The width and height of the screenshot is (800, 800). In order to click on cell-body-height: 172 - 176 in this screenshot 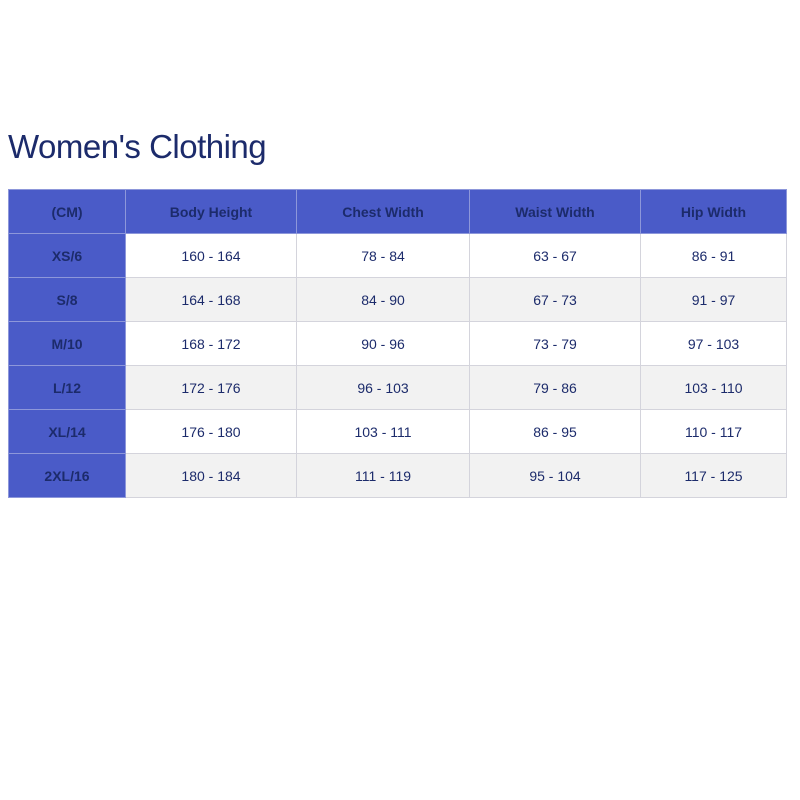, I will do `click(211, 387)`.